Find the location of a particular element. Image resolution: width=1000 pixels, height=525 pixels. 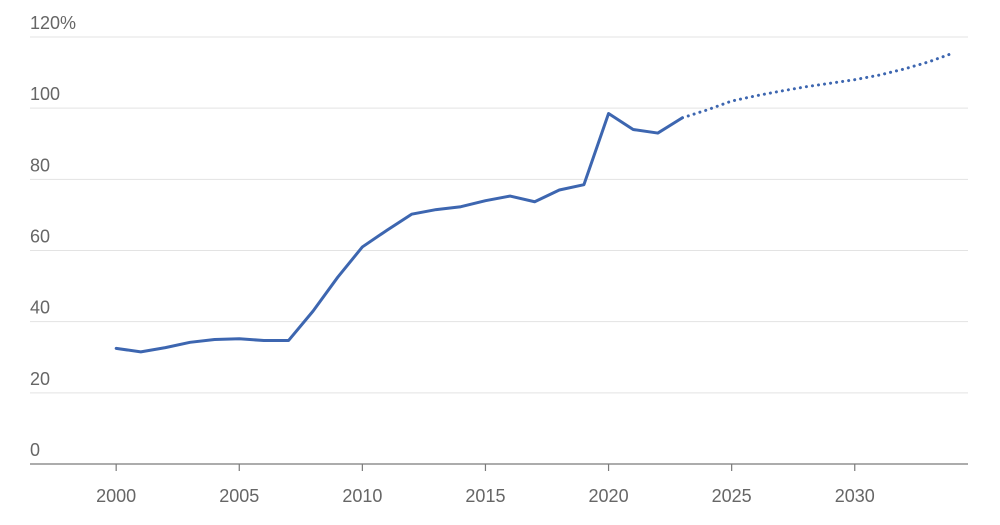

x-tick-label-2010: 2010 is located at coordinates (362, 496).